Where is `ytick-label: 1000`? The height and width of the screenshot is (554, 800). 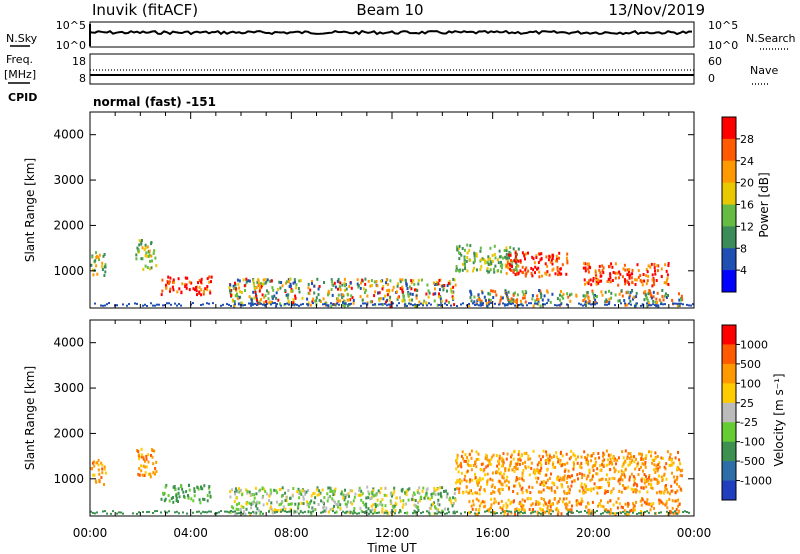
ytick-label: 1000 is located at coordinates (68, 271).